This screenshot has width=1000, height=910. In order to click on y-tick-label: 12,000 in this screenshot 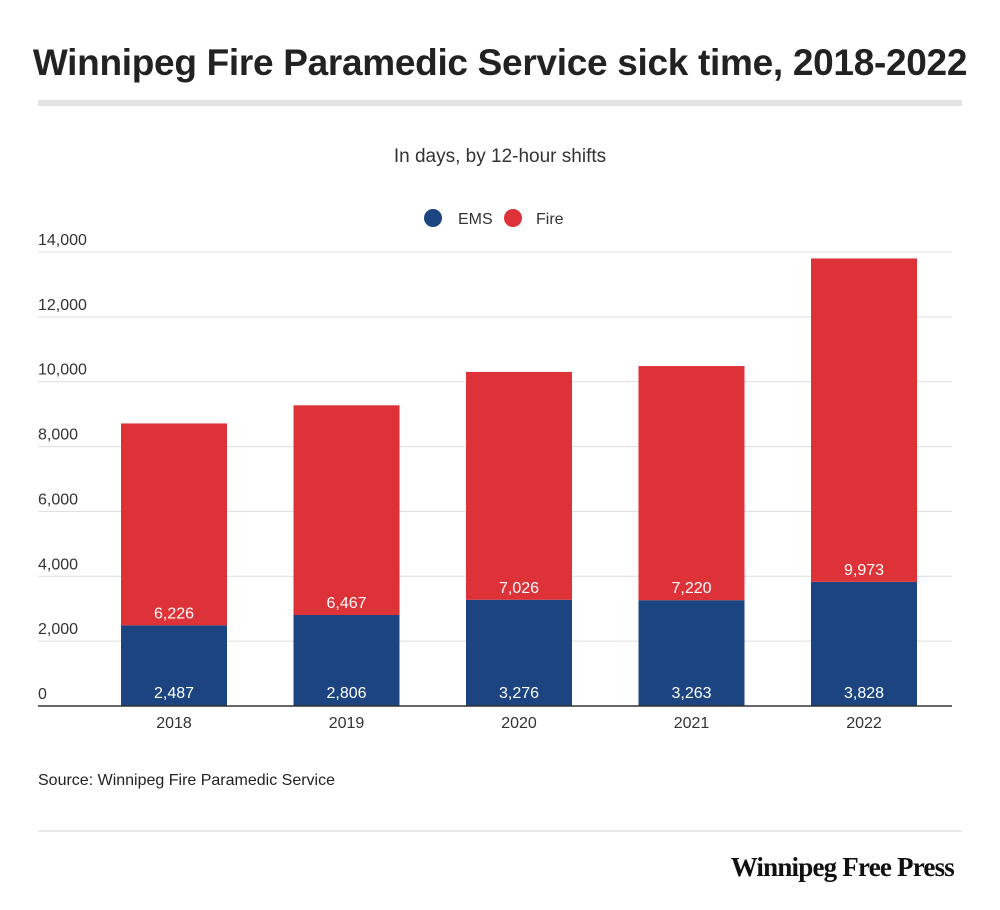, I will do `click(62, 305)`.